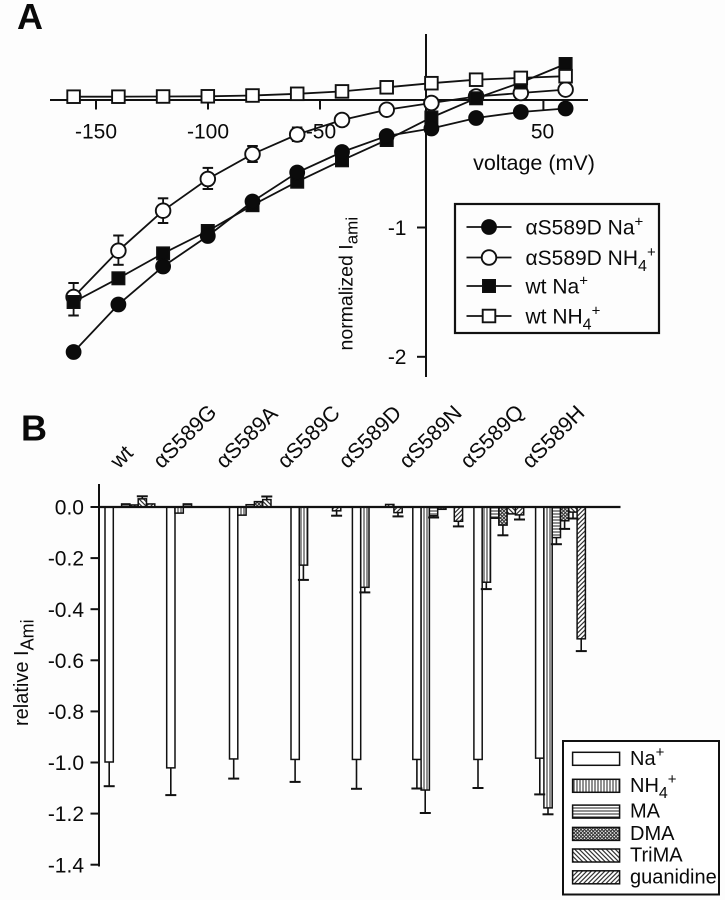  Describe the element at coordinates (208, 132) in the screenshot. I see `svg-text: -100` at that location.